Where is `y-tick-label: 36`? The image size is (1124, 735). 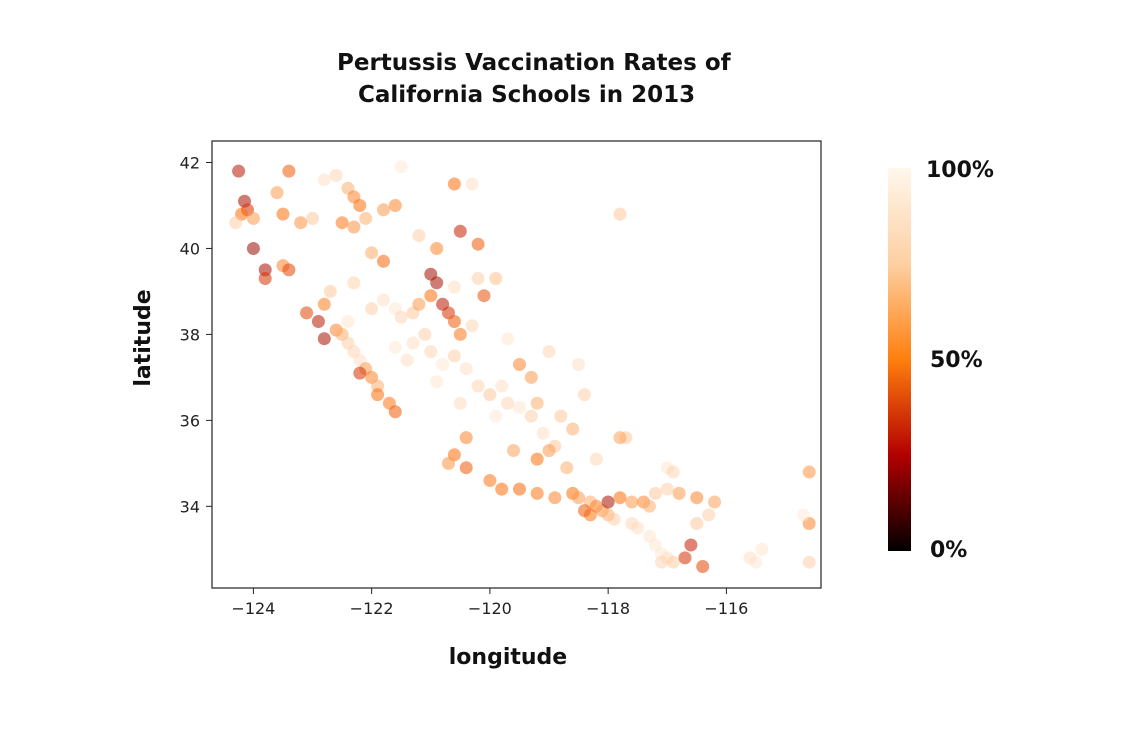
y-tick-label: 36 is located at coordinates (190, 420).